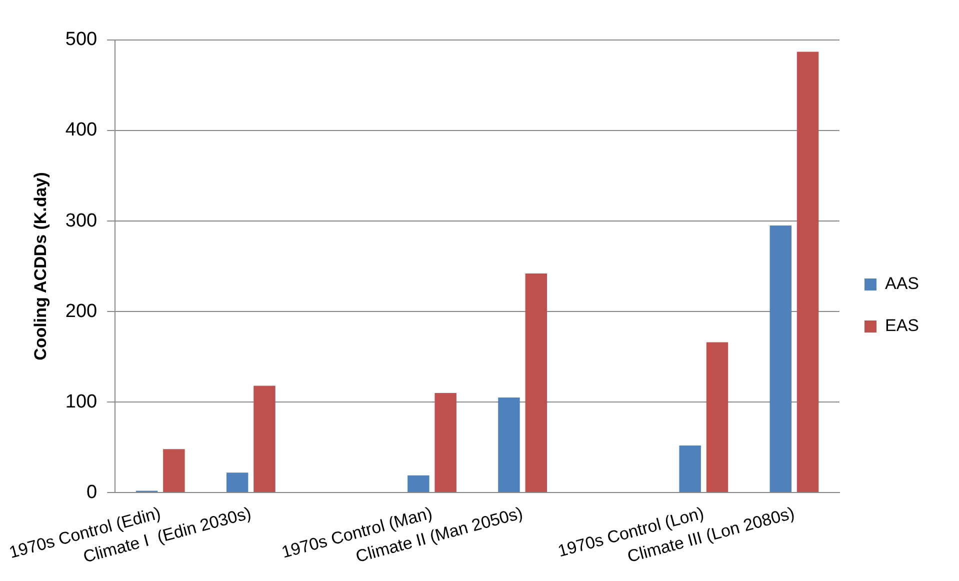 The image size is (959, 581). I want to click on y-tick-label: 0, so click(92, 492).